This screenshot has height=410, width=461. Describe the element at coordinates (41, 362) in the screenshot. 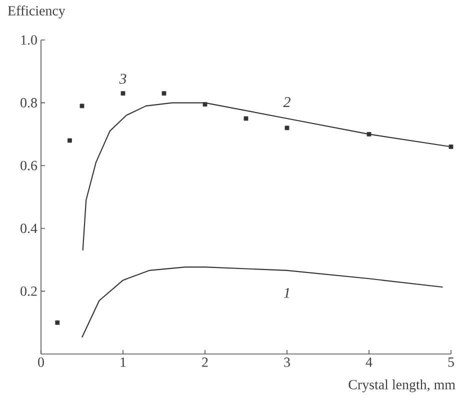

I see `x-tick-label: 0` at that location.